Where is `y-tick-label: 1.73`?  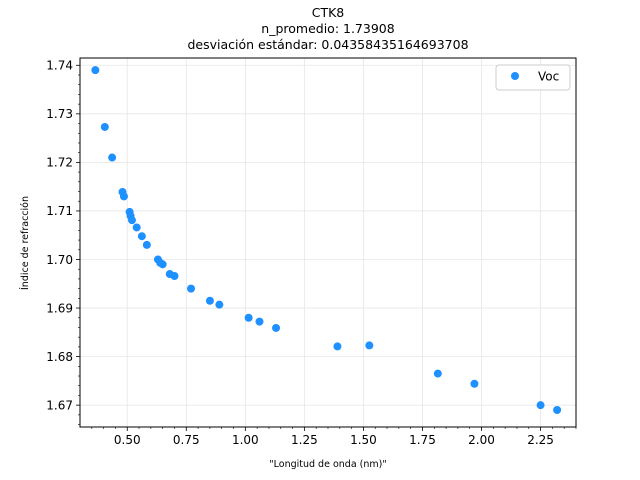
y-tick-label: 1.73 is located at coordinates (59, 114).